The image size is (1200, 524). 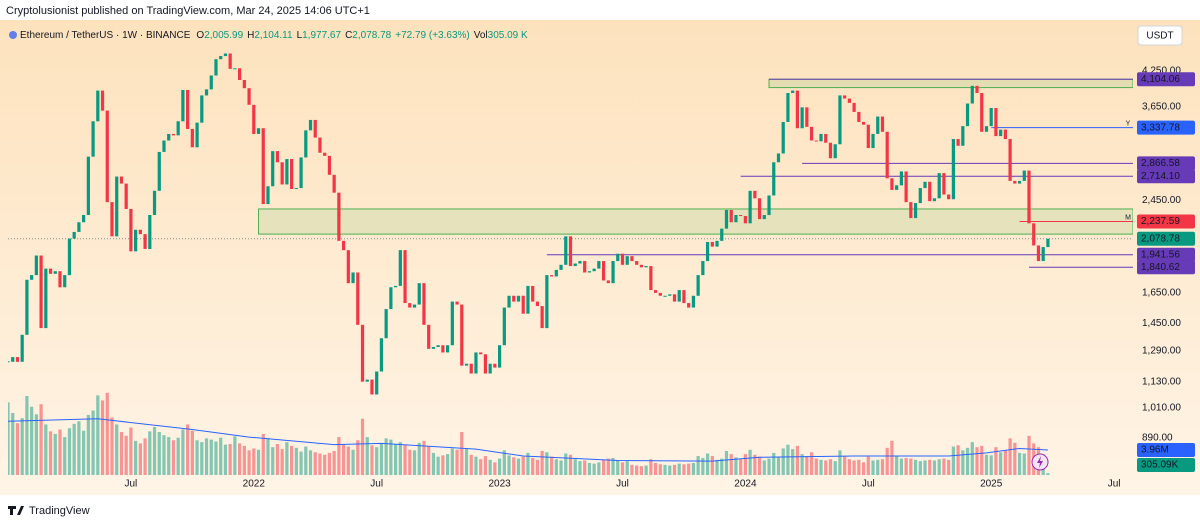 What do you see at coordinates (1160, 254) in the screenshot?
I see `level-label: 1,941.56` at bounding box center [1160, 254].